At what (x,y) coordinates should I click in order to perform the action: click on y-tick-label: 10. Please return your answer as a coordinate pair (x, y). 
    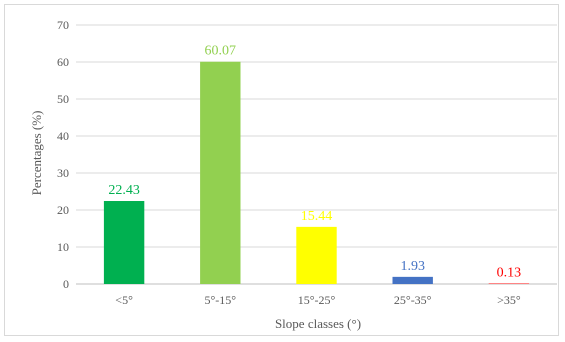
    Looking at the image, I should click on (63, 247).